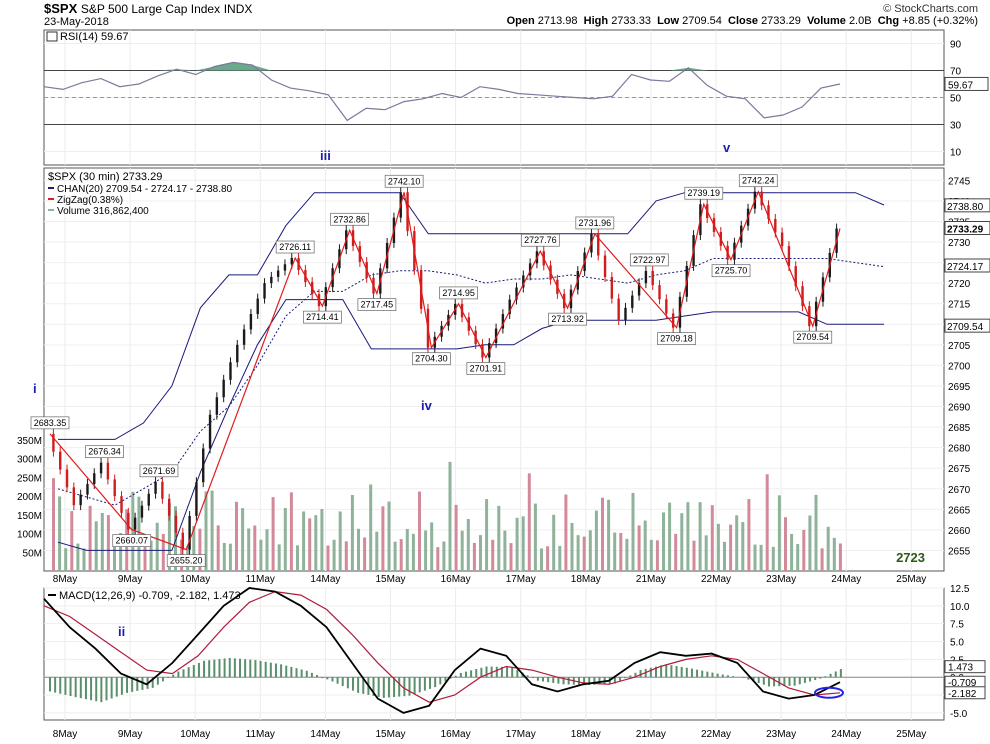 The height and width of the screenshot is (744, 990). Describe the element at coordinates (520, 21) in the screenshot. I see `open-label: Open` at that location.